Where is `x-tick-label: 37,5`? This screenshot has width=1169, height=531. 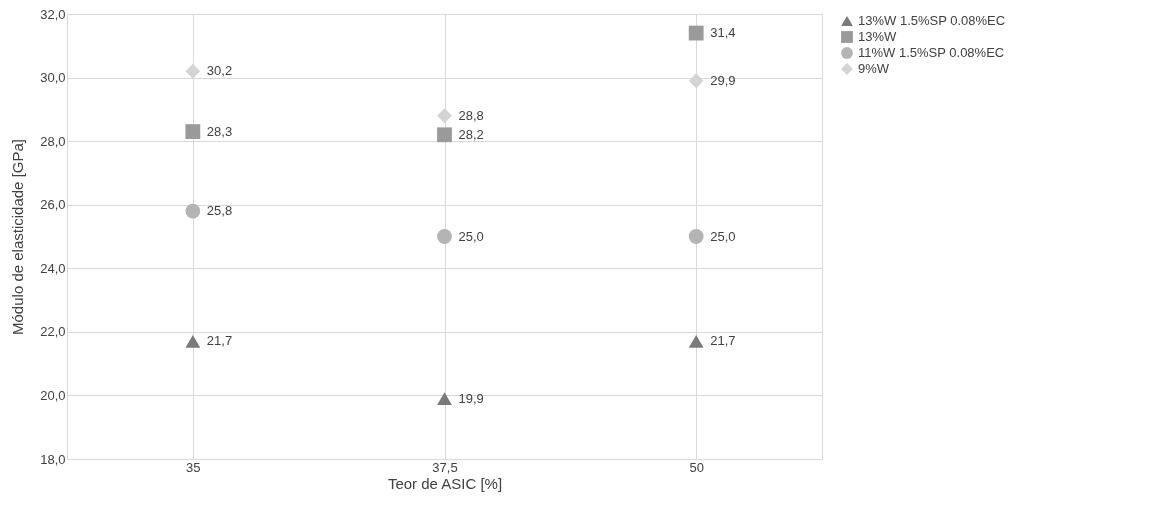
x-tick-label: 37,5 is located at coordinates (445, 467).